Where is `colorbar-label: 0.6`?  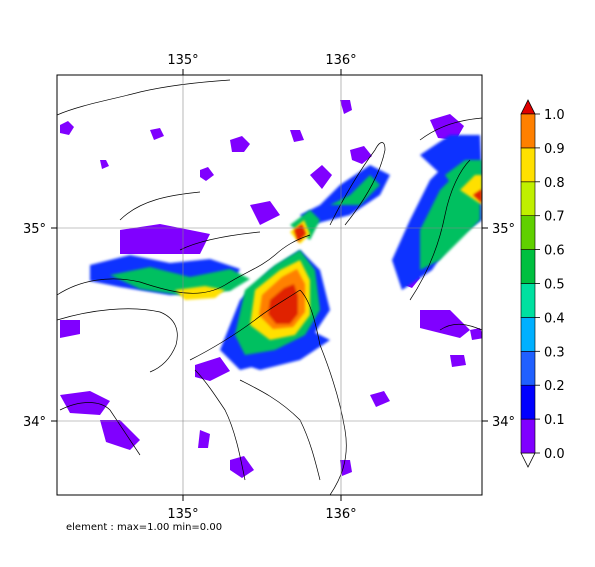
colorbar-label: 0.6 is located at coordinates (554, 251).